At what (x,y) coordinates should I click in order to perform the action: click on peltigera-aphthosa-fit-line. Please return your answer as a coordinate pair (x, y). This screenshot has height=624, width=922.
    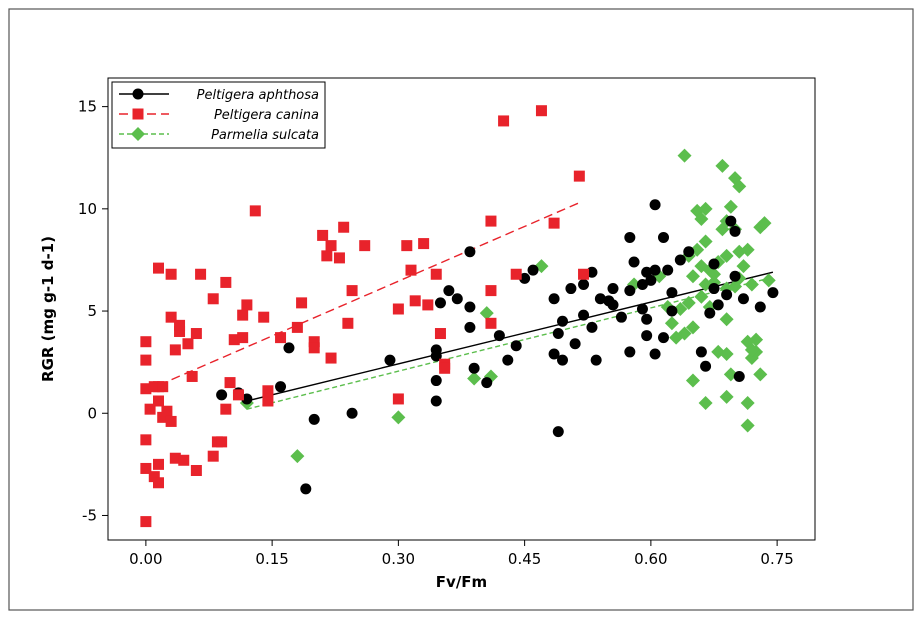
    Looking at the image, I should click on (510, 336).